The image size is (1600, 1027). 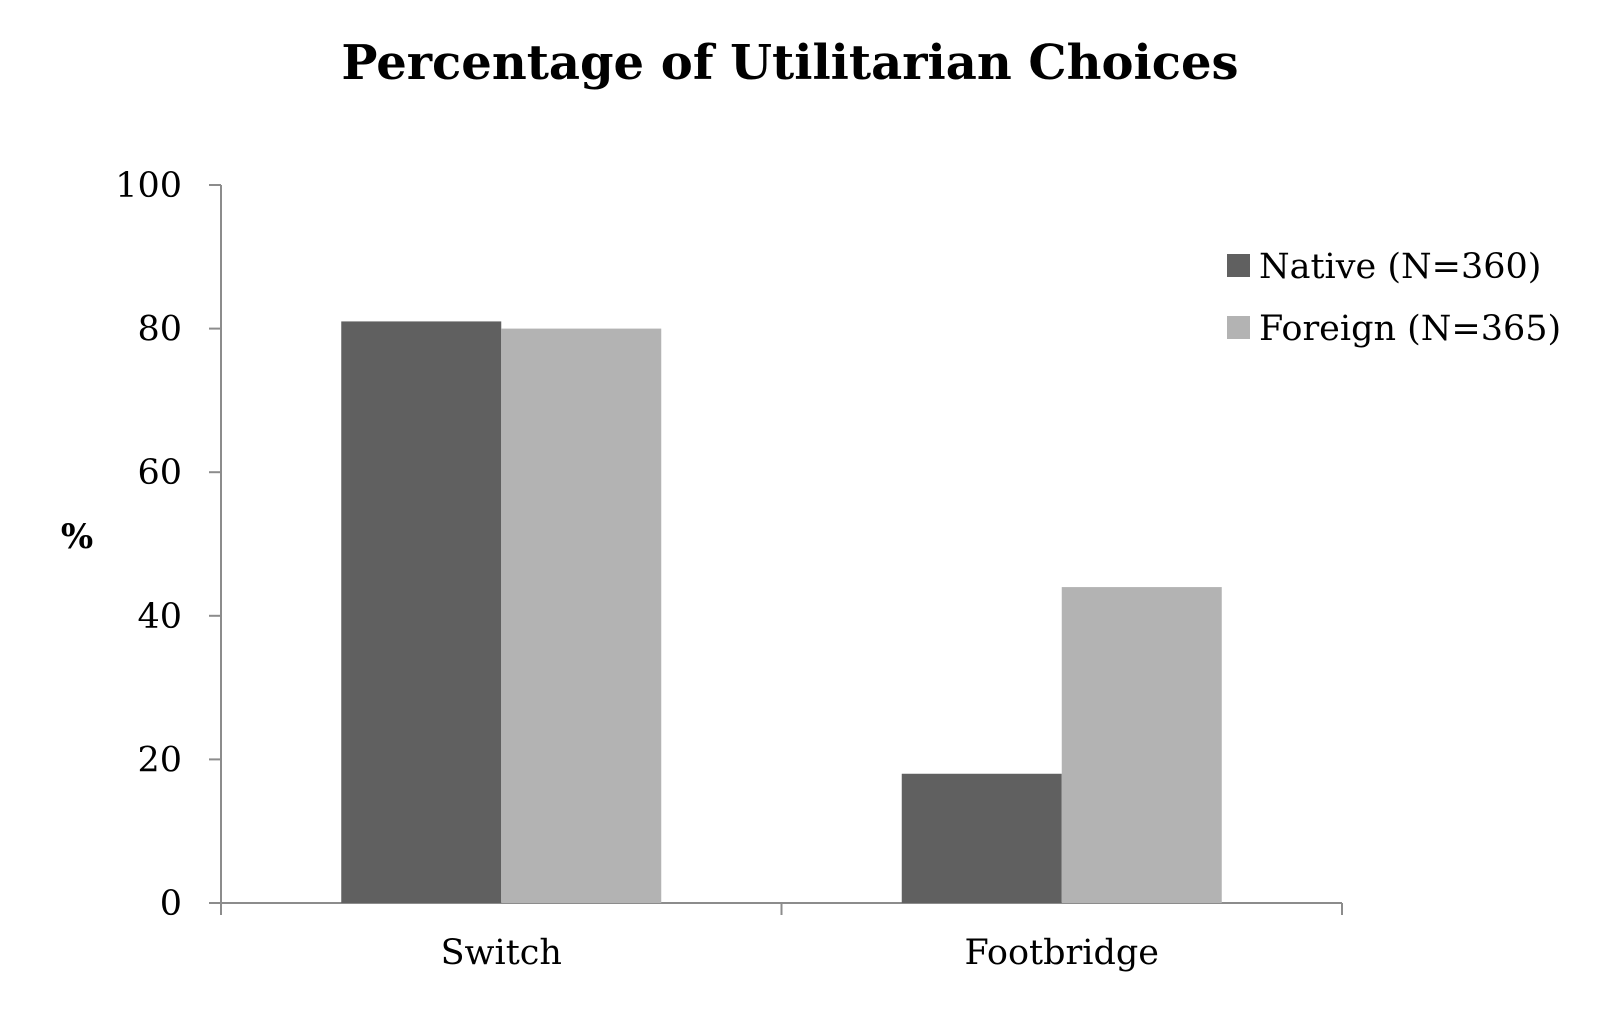 What do you see at coordinates (1410, 329) in the screenshot?
I see `legend-label: Foreign (N=365)` at bounding box center [1410, 329].